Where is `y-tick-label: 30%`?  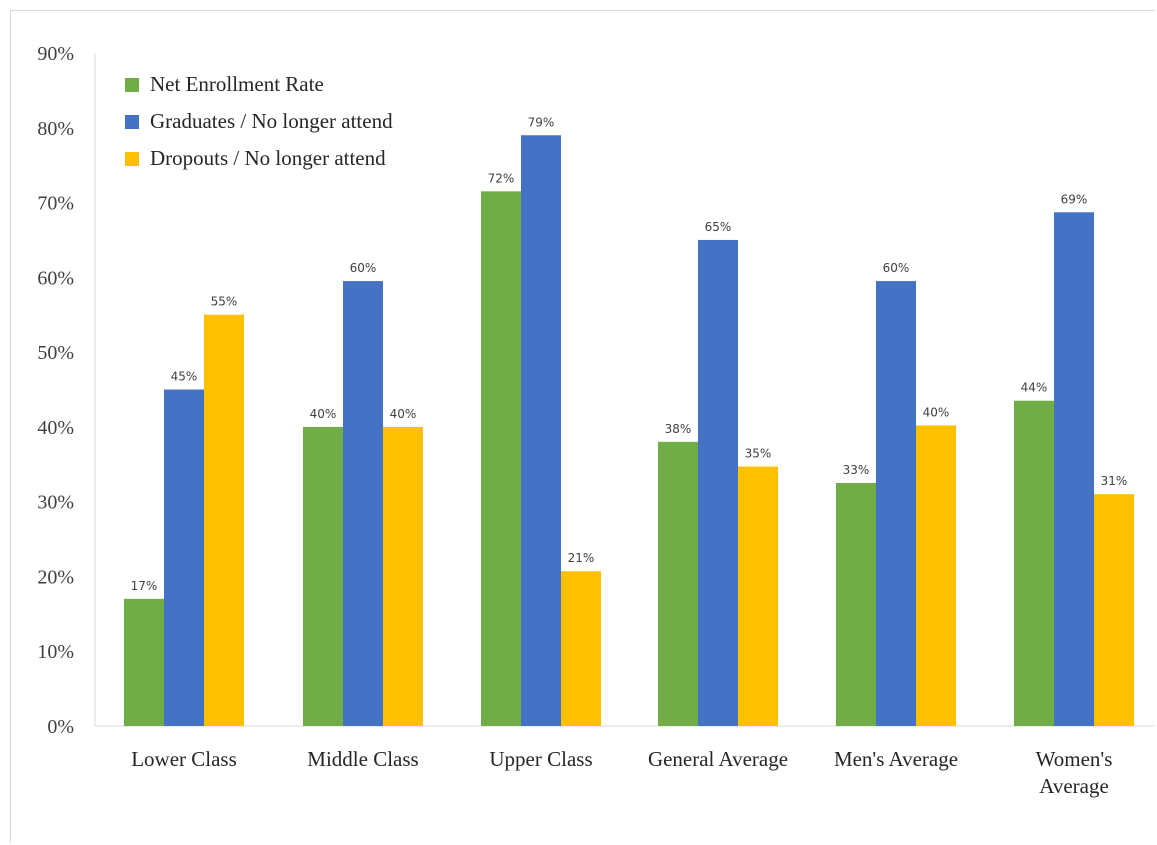 y-tick-label: 30% is located at coordinates (55, 503).